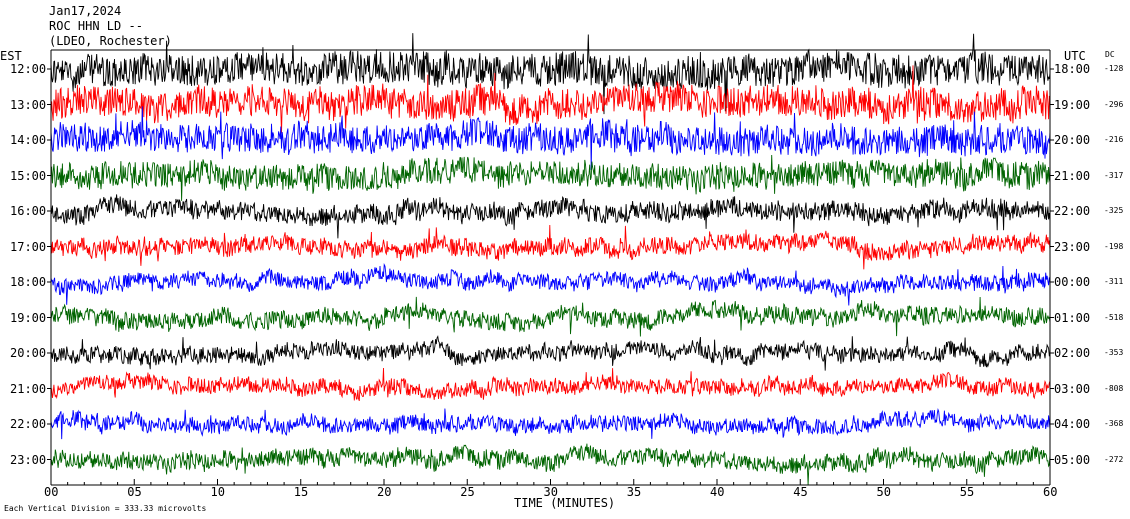 The image size is (1130, 519). What do you see at coordinates (1072, 140) in the screenshot?
I see `utc-label: 20:00` at bounding box center [1072, 140].